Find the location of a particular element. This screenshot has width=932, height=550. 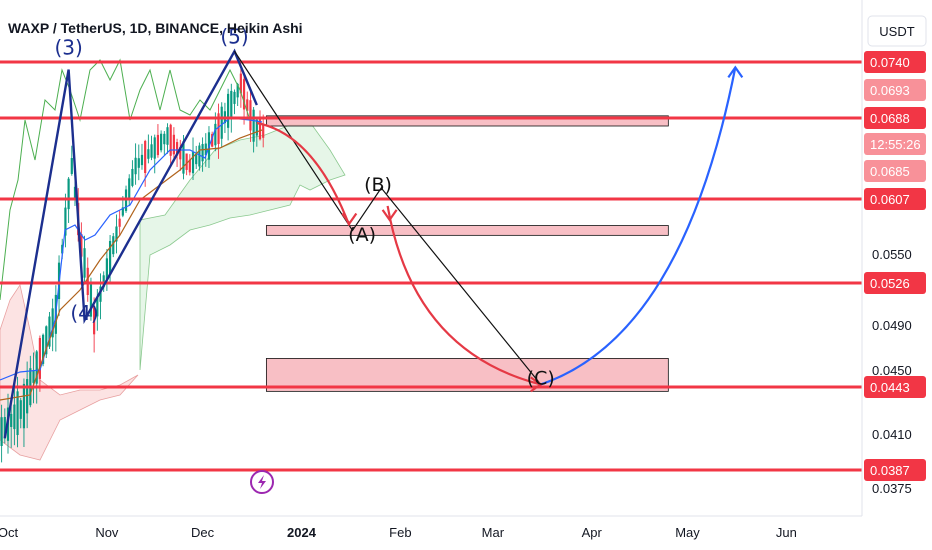

price-badge-label: 12:55:26 is located at coordinates (895, 144).